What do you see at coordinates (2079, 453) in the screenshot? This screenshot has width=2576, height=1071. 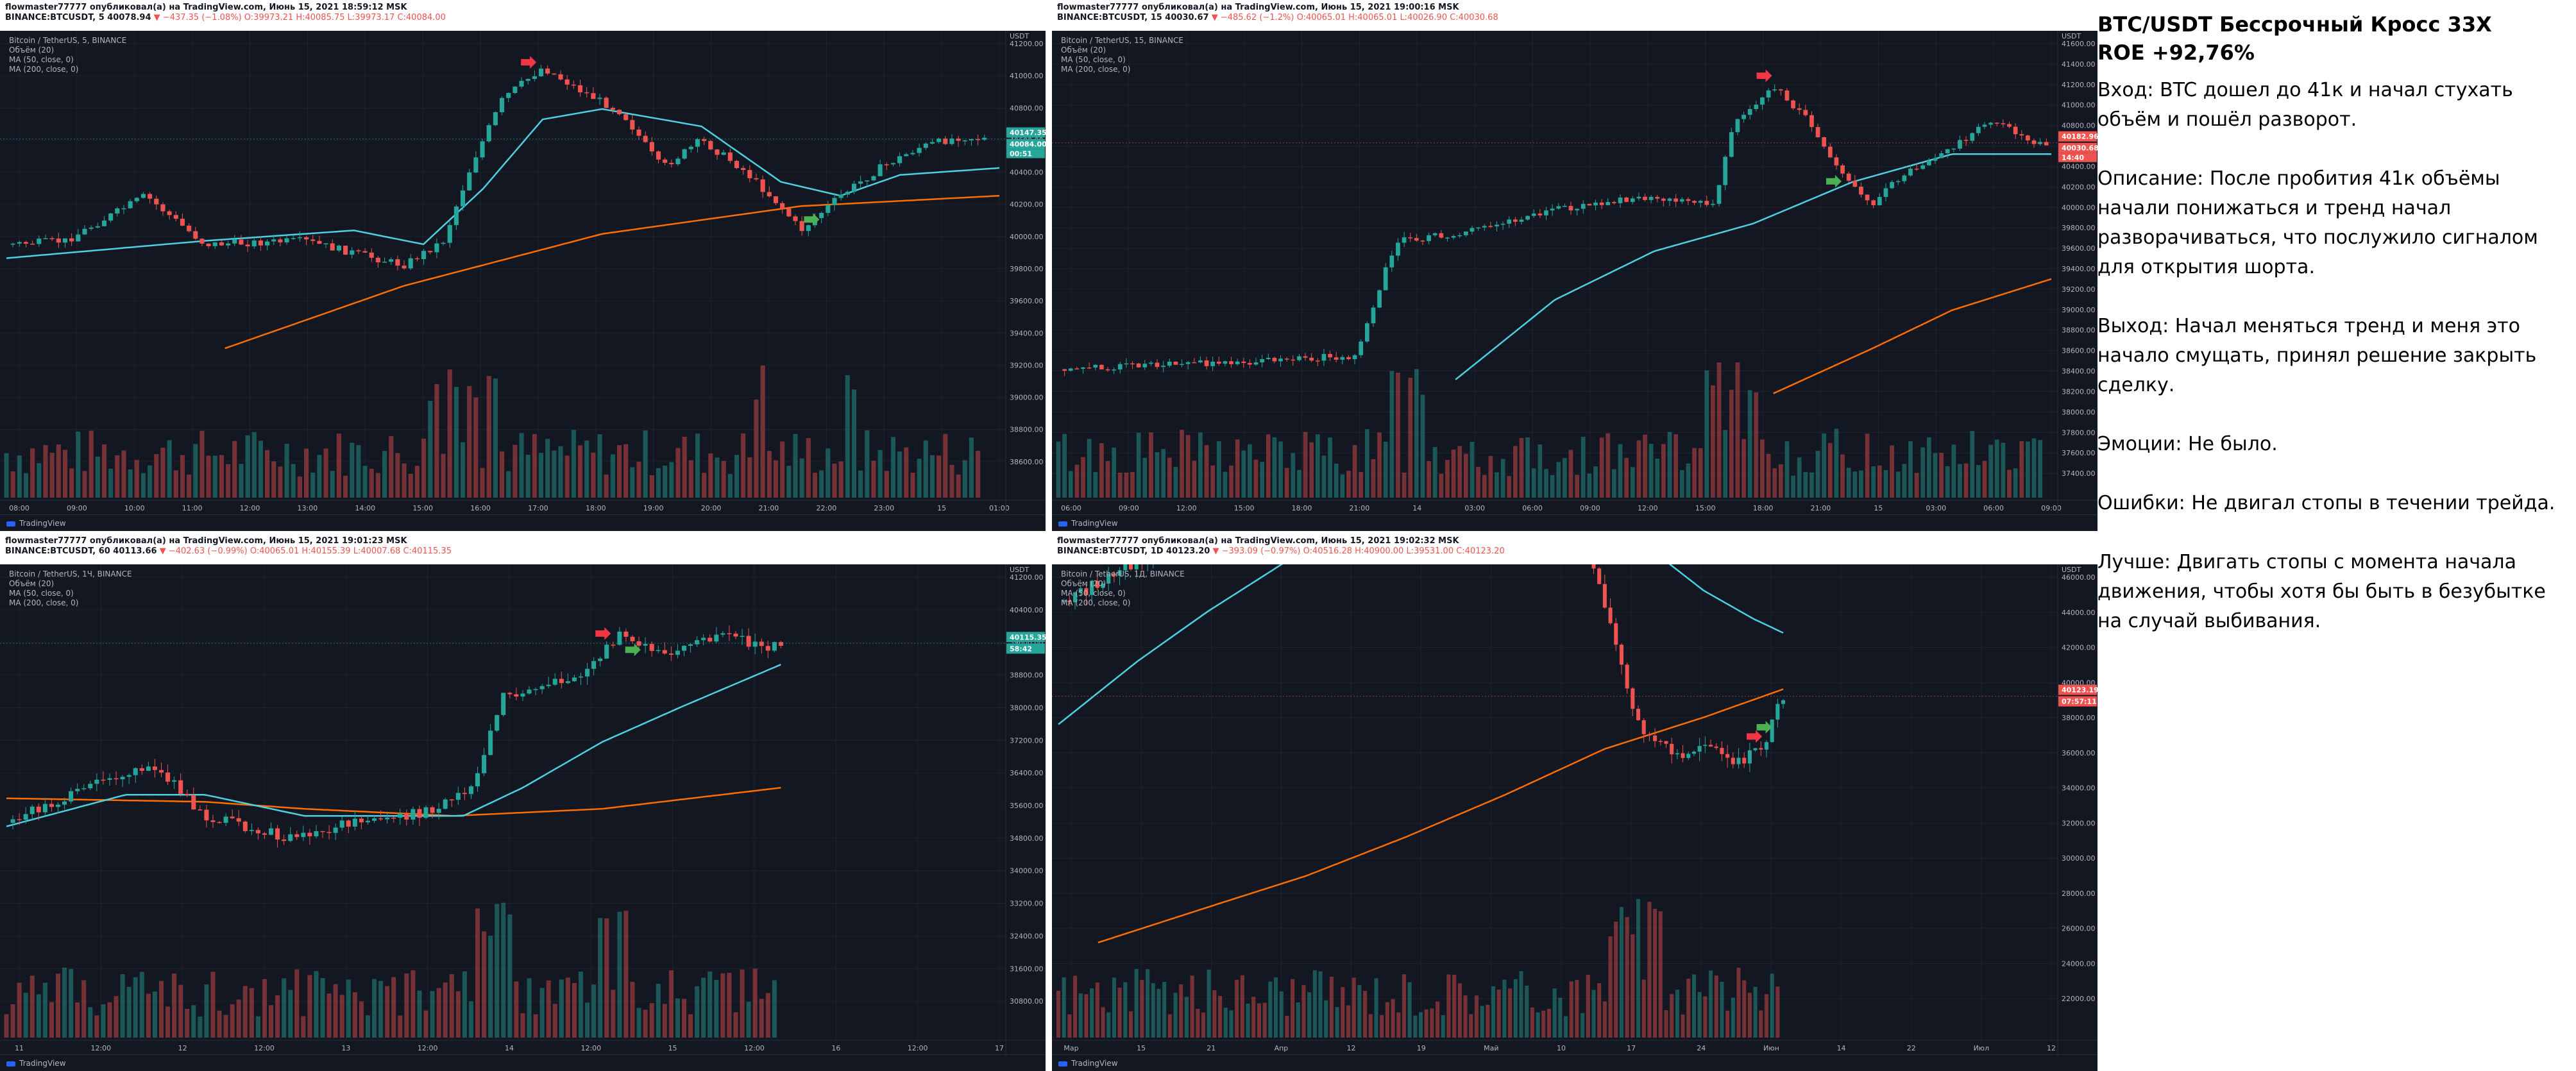 I see `y-axis-tick: 37600.00` at bounding box center [2079, 453].